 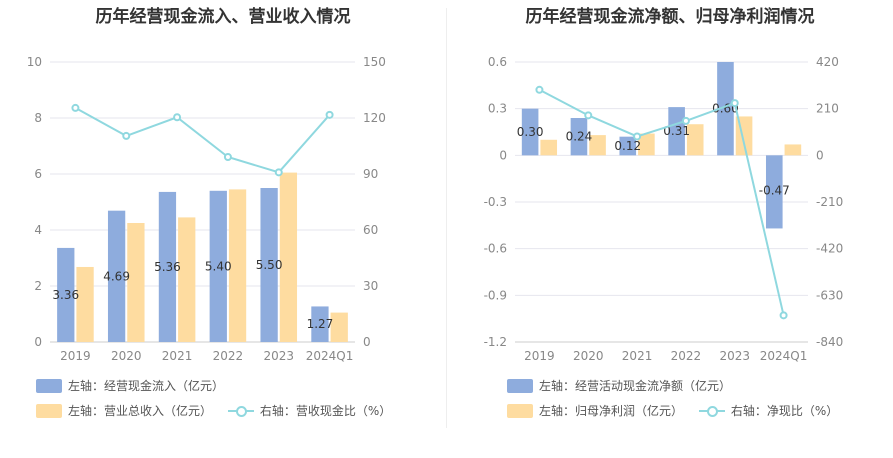 I want to click on legend-label: 左轴：经营活动现金流净额（亿元）, so click(x=635, y=386).